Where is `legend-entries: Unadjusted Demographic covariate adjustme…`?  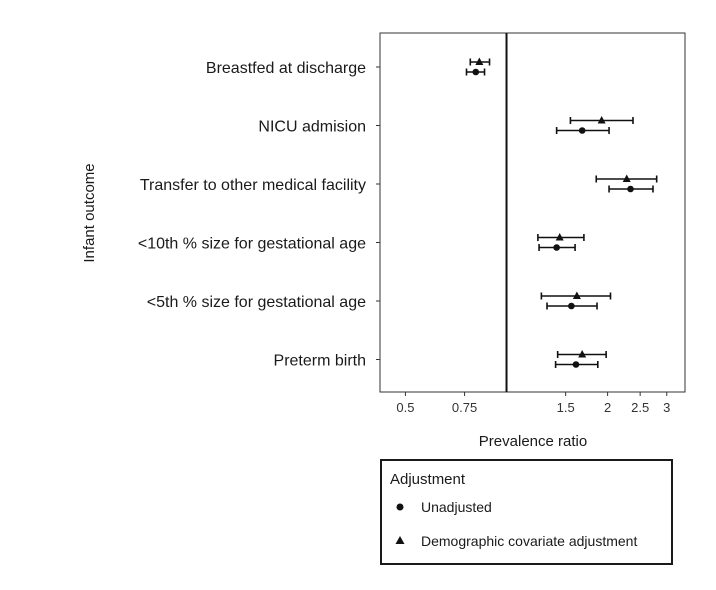 legend-entries: Unadjusted Demographic covariate adjustme… is located at coordinates (516, 524).